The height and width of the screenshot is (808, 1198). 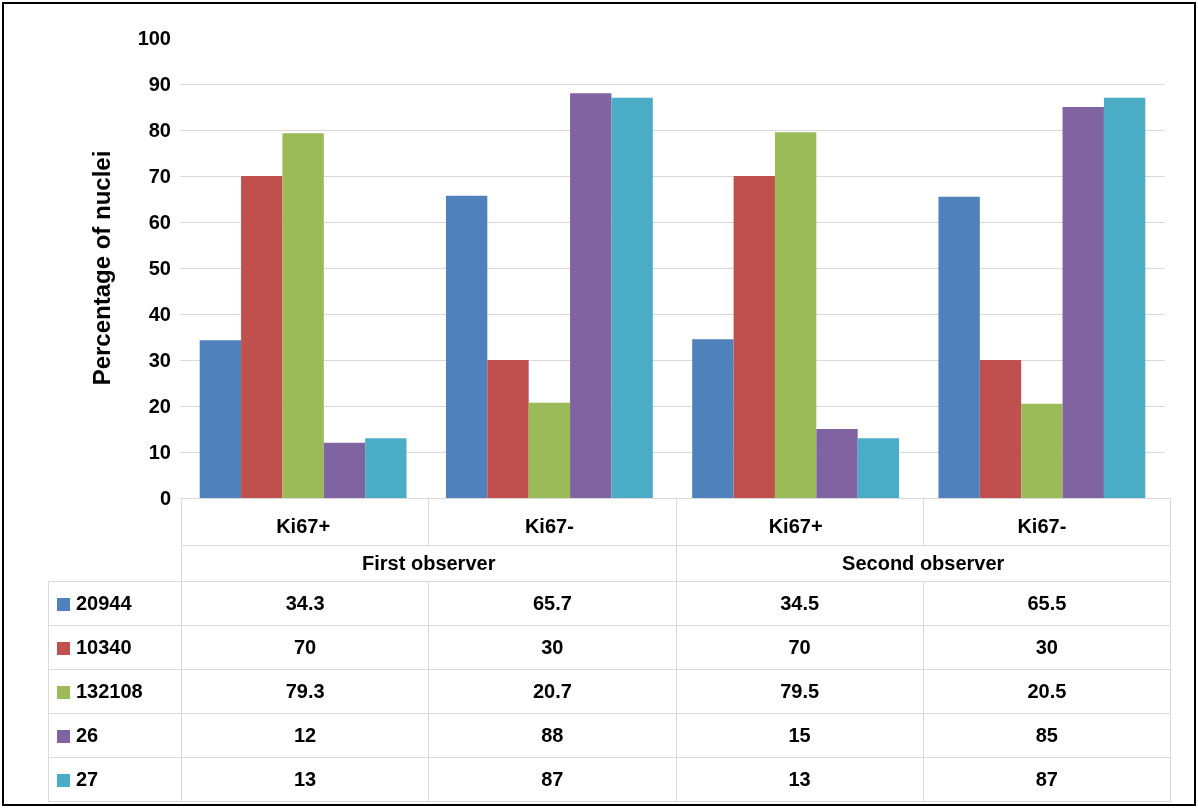 I want to click on legend-label: 26, so click(x=115, y=735).